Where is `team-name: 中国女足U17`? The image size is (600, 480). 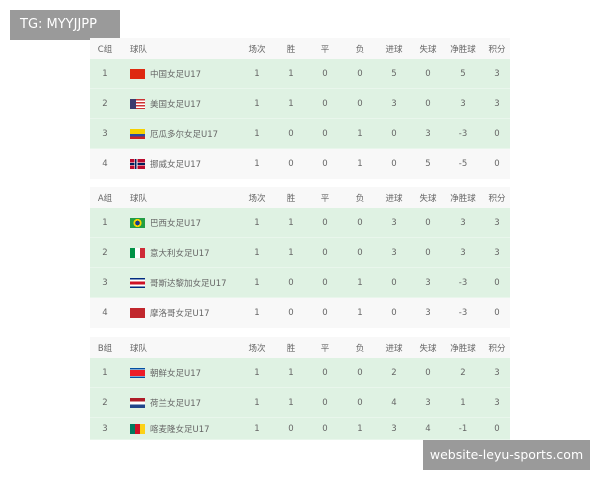
team-name: 中国女足U17 is located at coordinates (176, 74).